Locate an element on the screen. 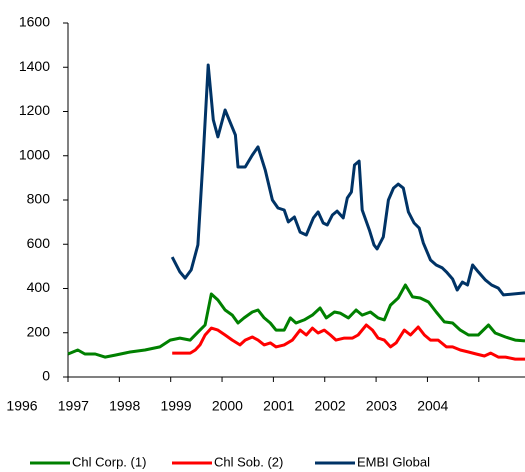 The width and height of the screenshot is (525, 472). x-tick-label: 2001 is located at coordinates (278, 406).